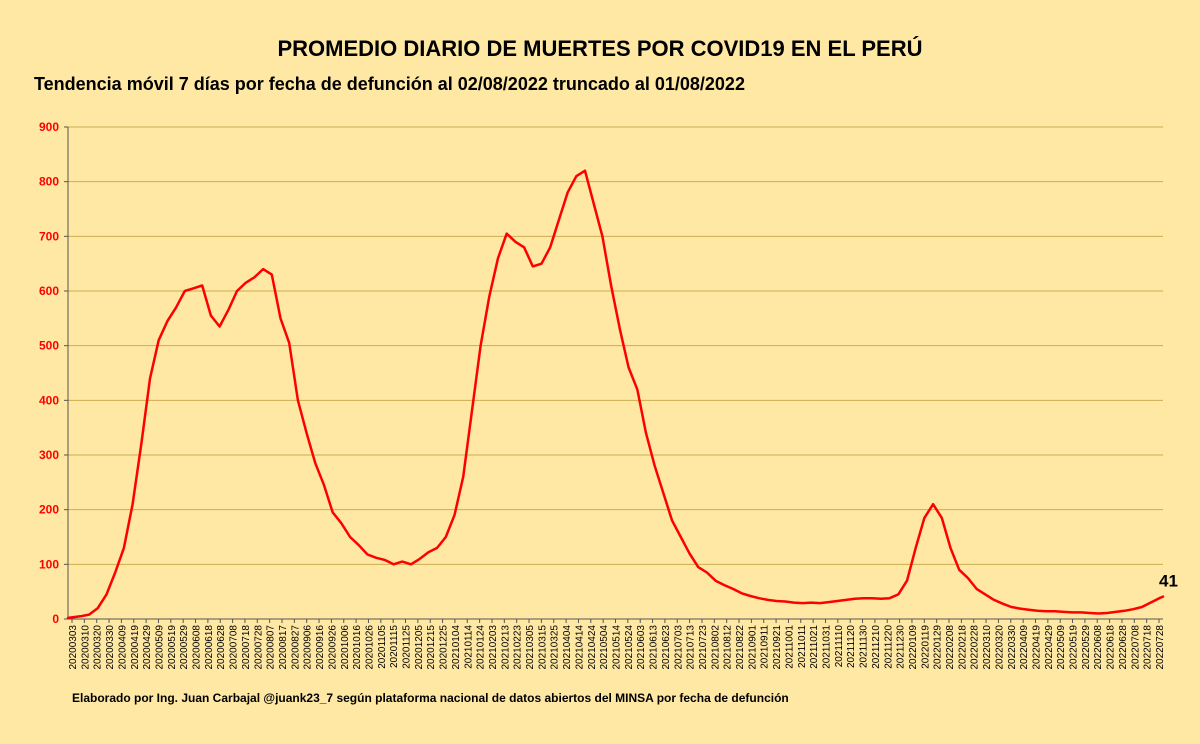 This screenshot has height=744, width=1200. Describe the element at coordinates (777, 647) in the screenshot. I see `x-tick-label: 20210921` at that location.